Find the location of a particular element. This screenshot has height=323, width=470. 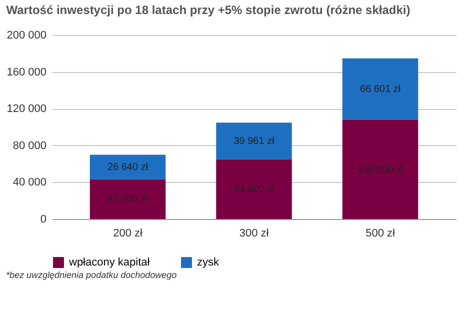

y-tick-label: 200 000 is located at coordinates (26, 36).